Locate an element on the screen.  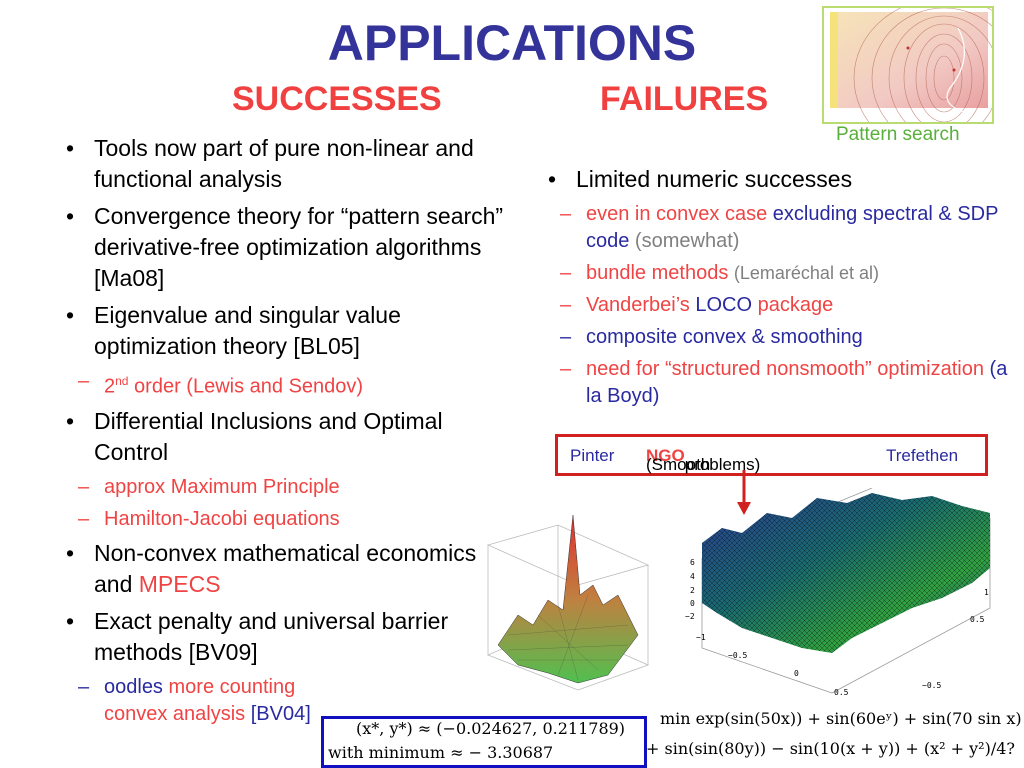
slide-title: APPLICATIONS is located at coordinates (512, 43).